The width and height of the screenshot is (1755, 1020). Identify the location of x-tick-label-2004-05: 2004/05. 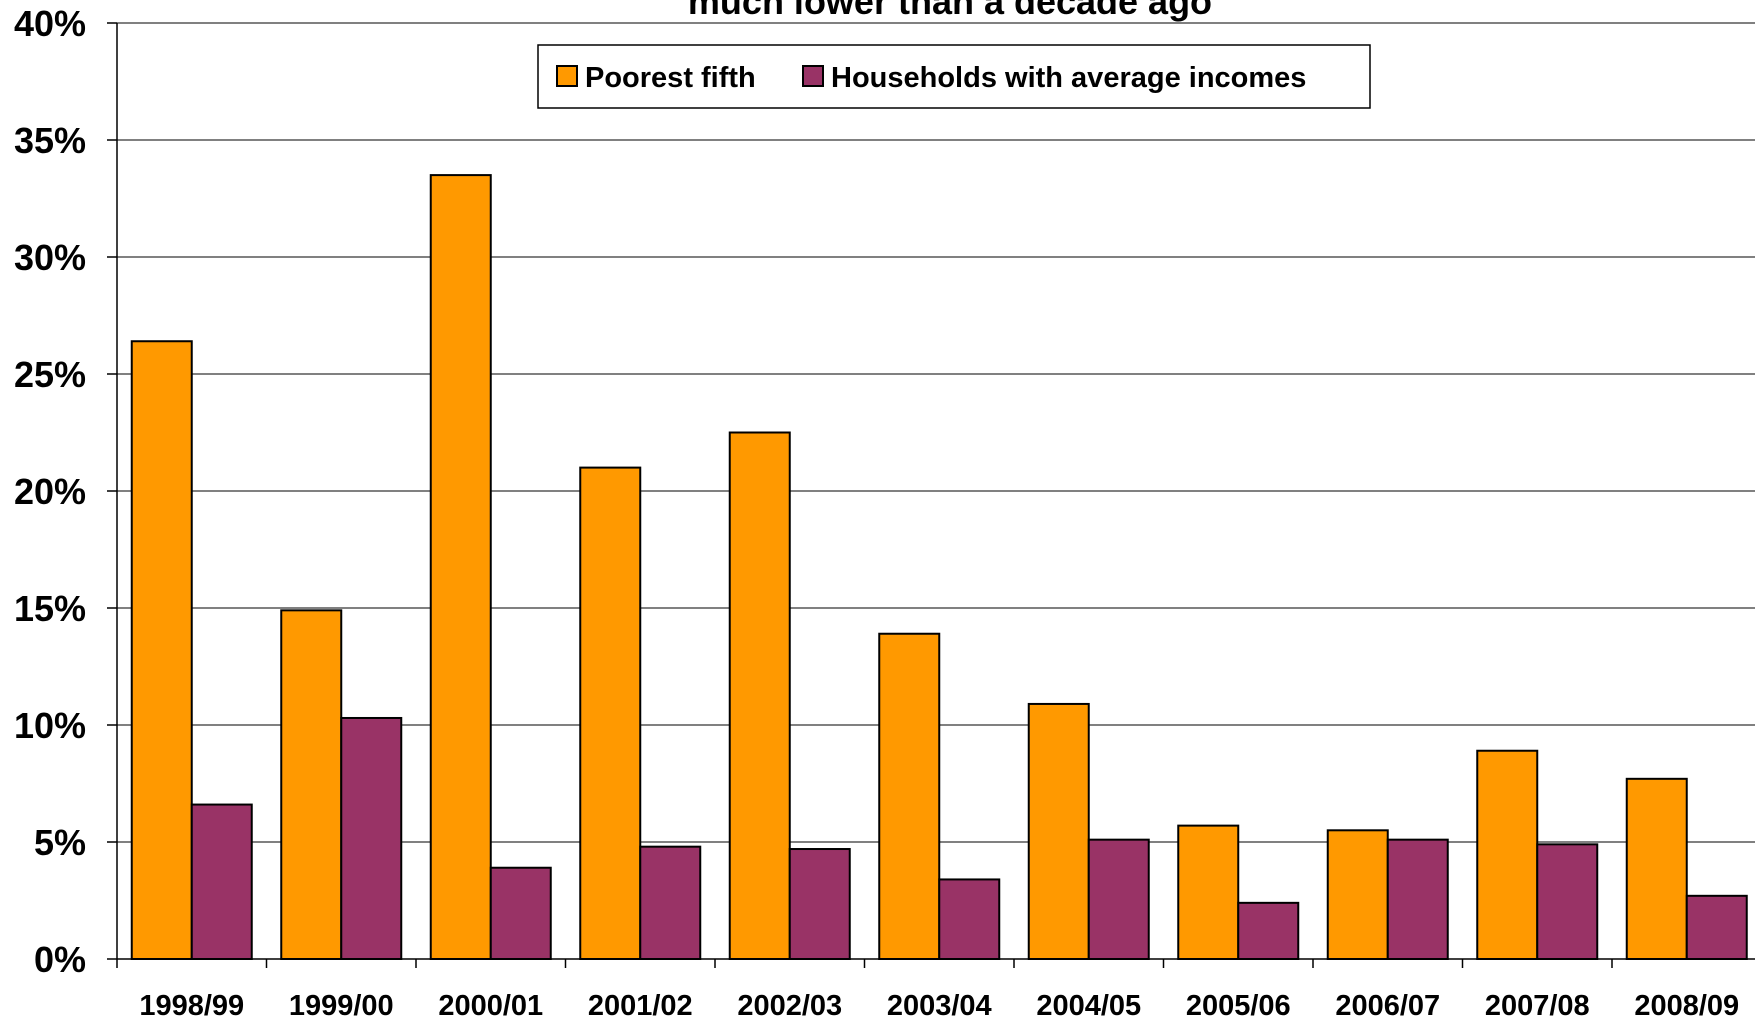
(1088, 1005).